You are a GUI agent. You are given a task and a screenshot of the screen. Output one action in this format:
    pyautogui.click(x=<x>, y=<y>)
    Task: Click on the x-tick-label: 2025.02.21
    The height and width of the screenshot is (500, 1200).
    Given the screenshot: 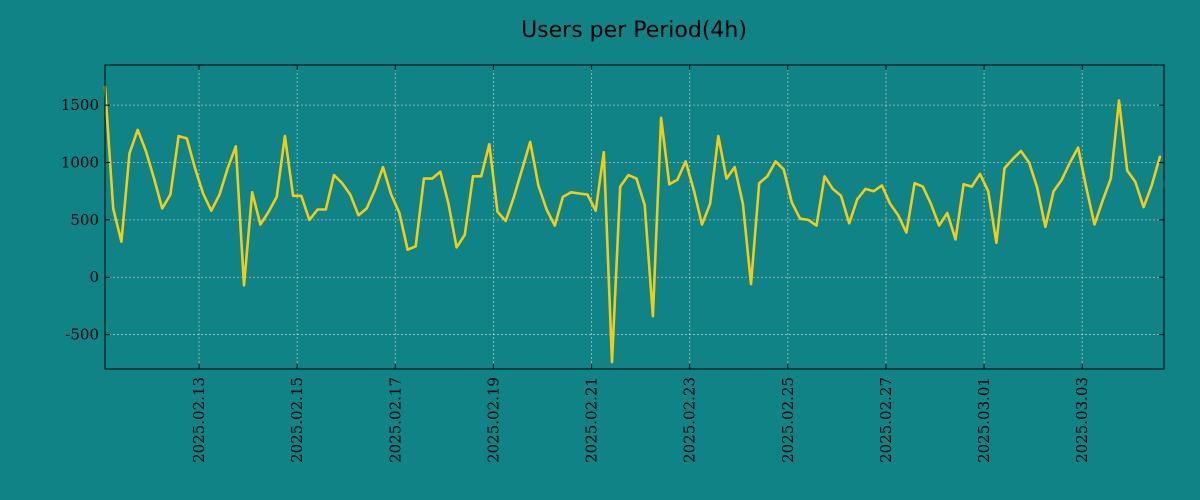 What is the action you would take?
    pyautogui.click(x=592, y=420)
    